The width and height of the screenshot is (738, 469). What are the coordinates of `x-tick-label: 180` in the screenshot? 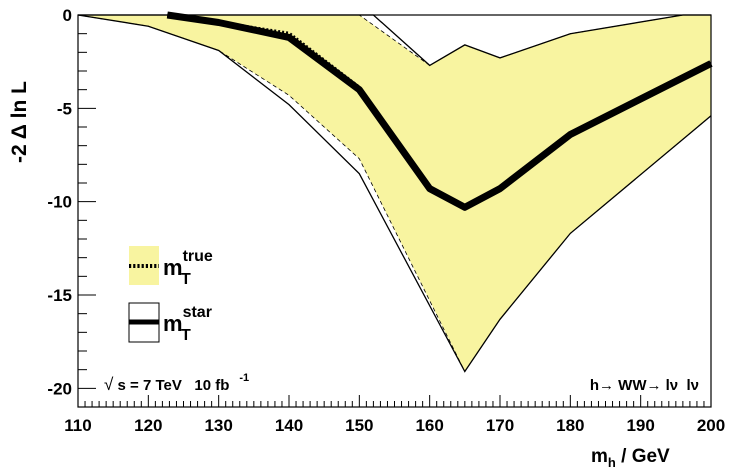 It's located at (570, 425).